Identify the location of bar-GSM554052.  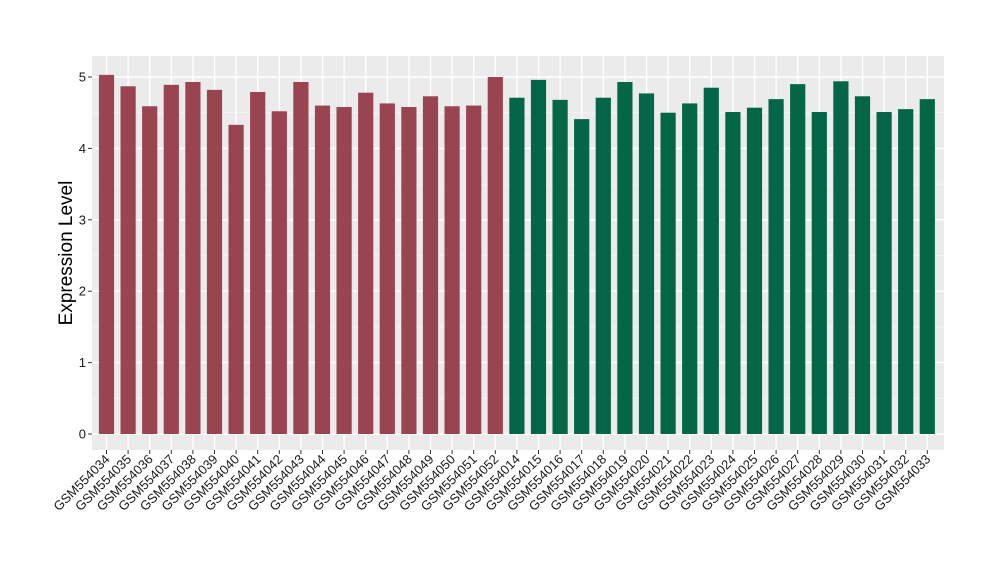
(495, 255).